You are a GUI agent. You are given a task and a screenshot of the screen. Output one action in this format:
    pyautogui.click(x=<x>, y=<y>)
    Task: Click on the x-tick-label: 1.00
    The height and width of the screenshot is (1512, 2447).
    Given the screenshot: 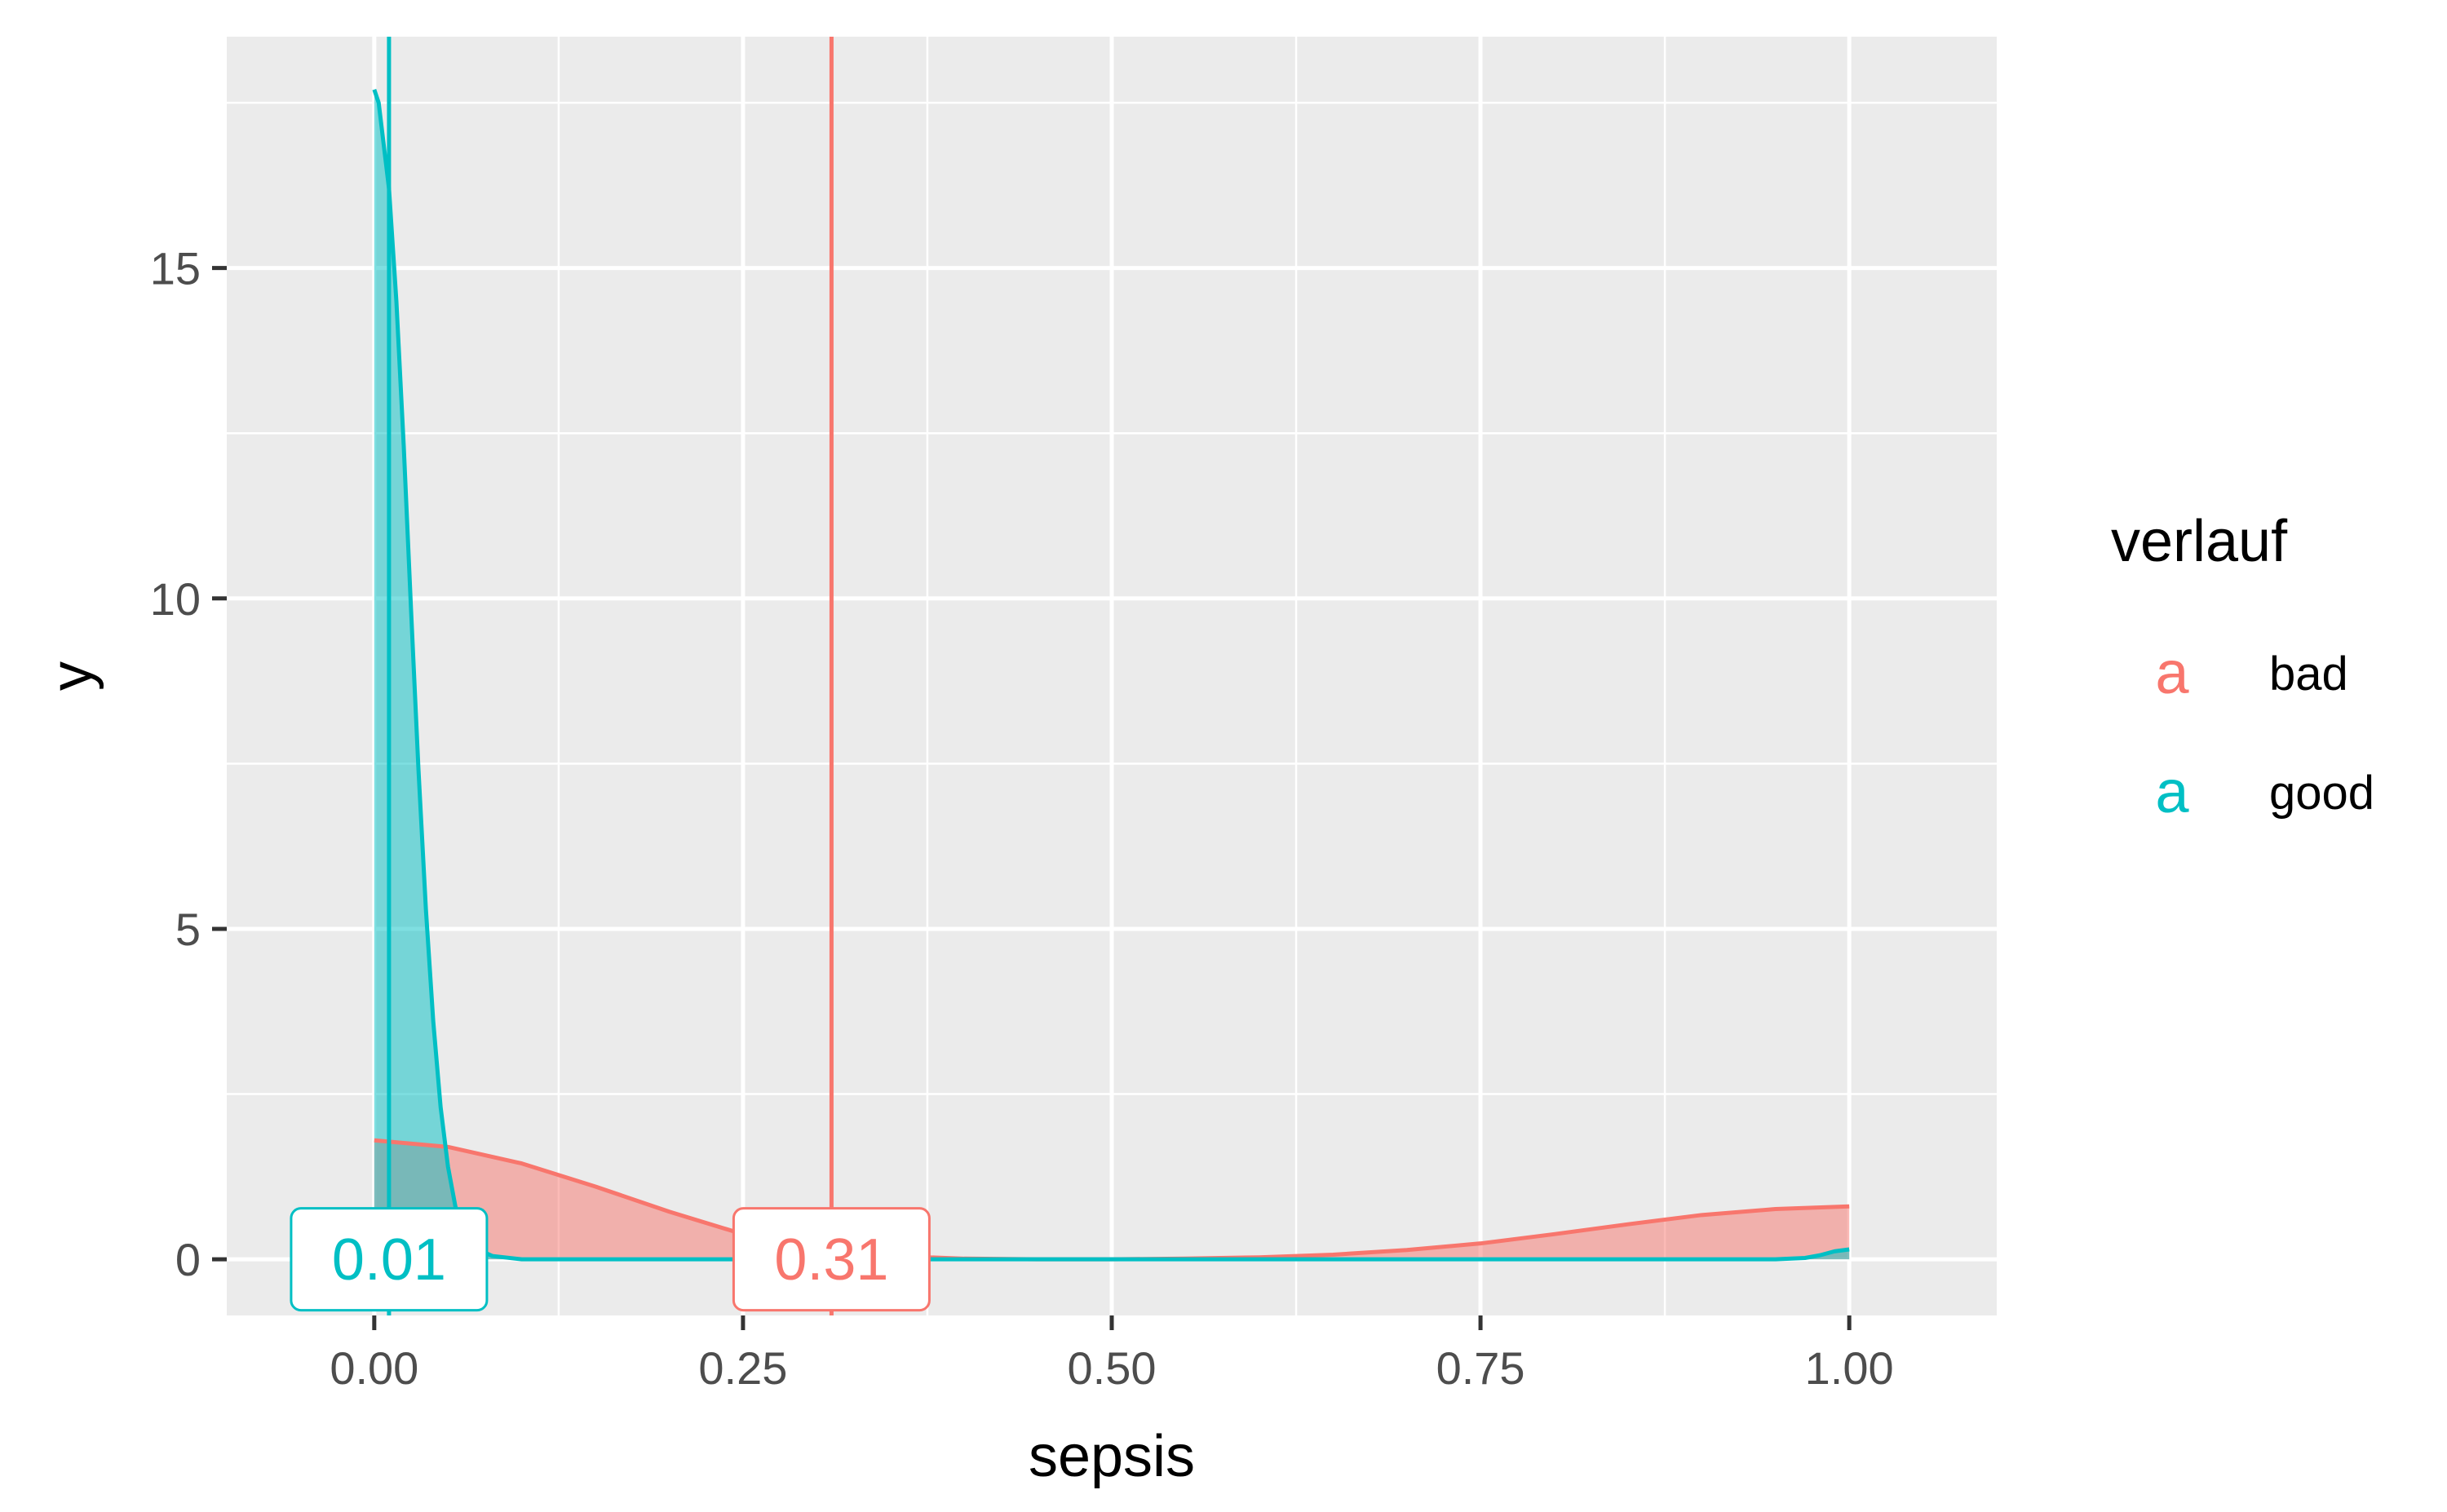 What is the action you would take?
    pyautogui.click(x=1849, y=1368)
    